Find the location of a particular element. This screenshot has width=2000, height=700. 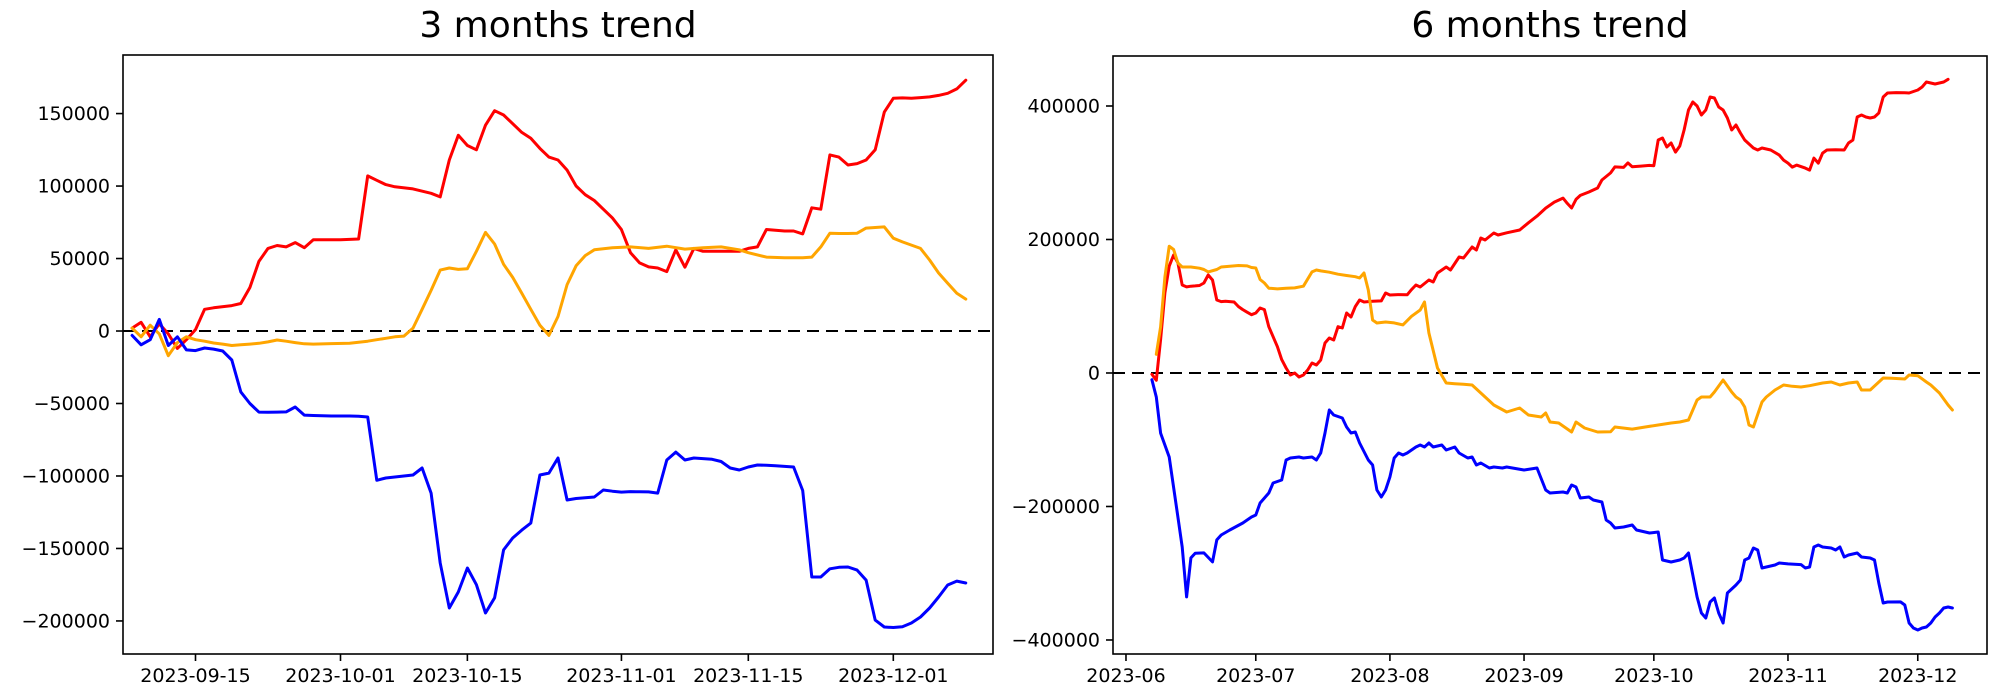

x-tick-label: 2023-11-15 is located at coordinates (748, 676).